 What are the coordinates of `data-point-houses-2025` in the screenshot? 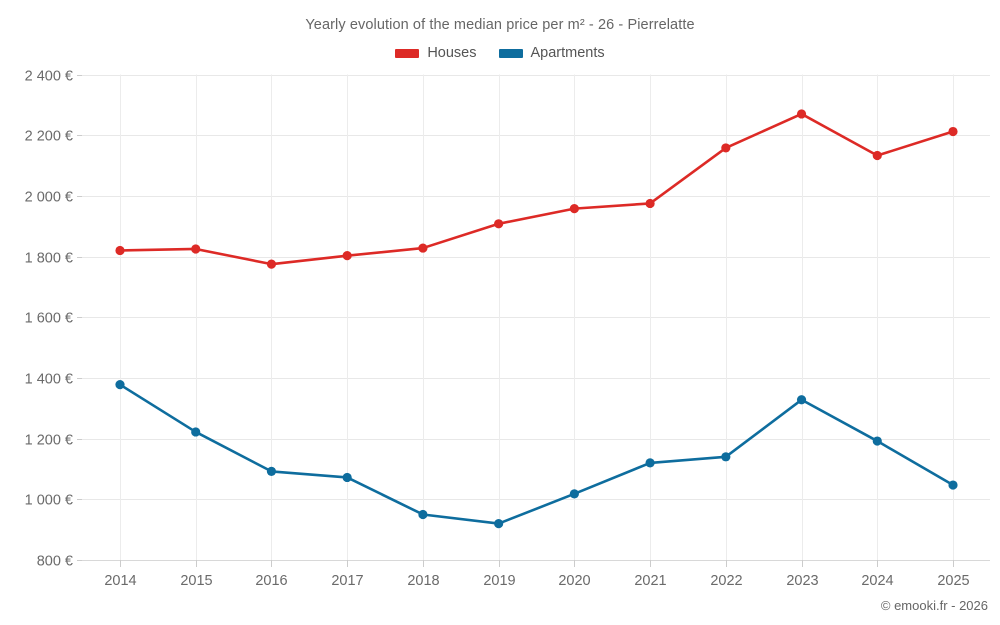 It's located at (953, 131).